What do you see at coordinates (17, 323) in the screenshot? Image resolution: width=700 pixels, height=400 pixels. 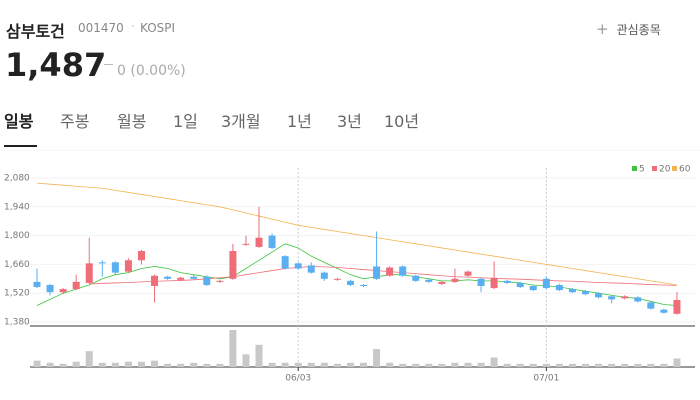 I see `y-tick-label: 1,380` at bounding box center [17, 323].